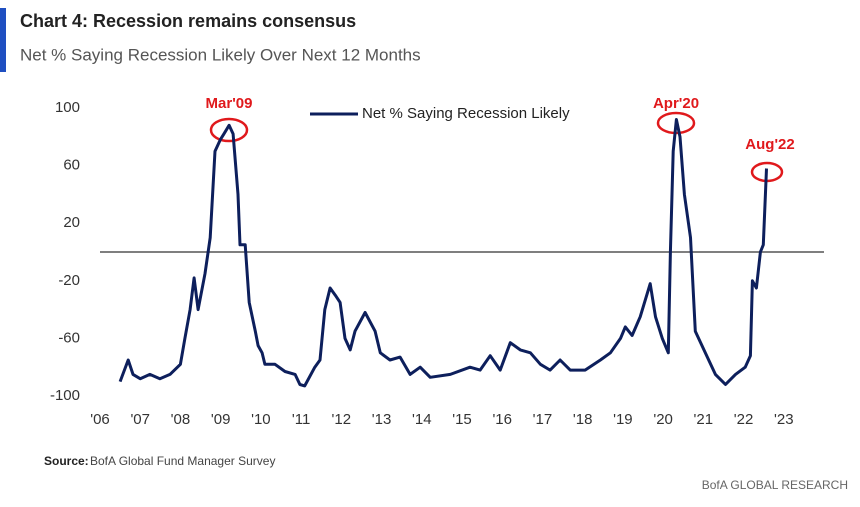 This screenshot has height=507, width=860. What do you see at coordinates (100, 419) in the screenshot?
I see `x-tick-label: '06` at bounding box center [100, 419].